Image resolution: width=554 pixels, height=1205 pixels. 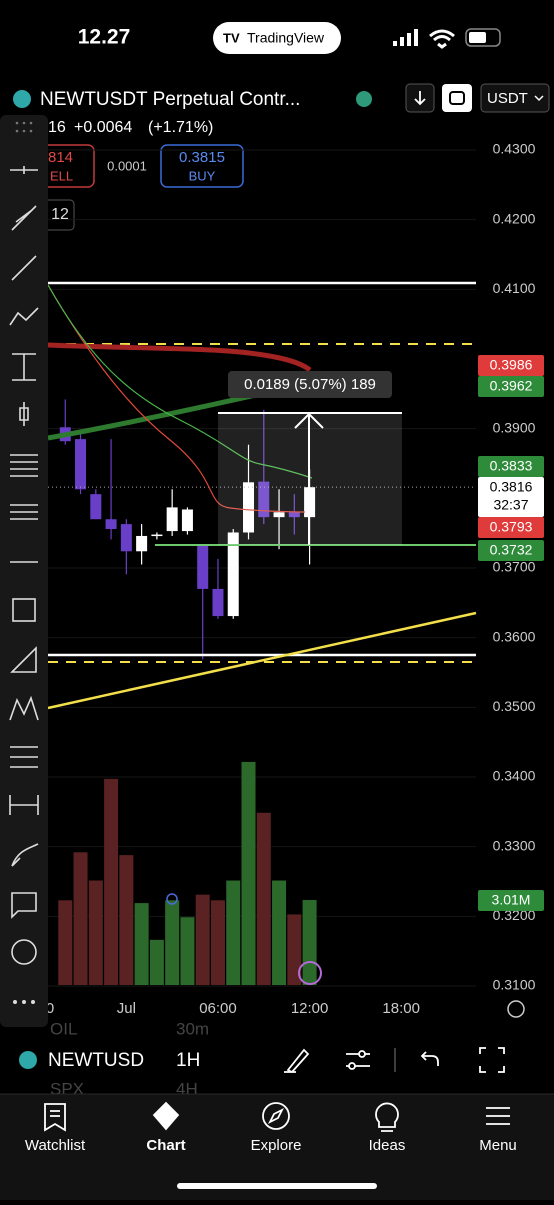 What do you see at coordinates (364, 99) in the screenshot?
I see `market-status` at bounding box center [364, 99].